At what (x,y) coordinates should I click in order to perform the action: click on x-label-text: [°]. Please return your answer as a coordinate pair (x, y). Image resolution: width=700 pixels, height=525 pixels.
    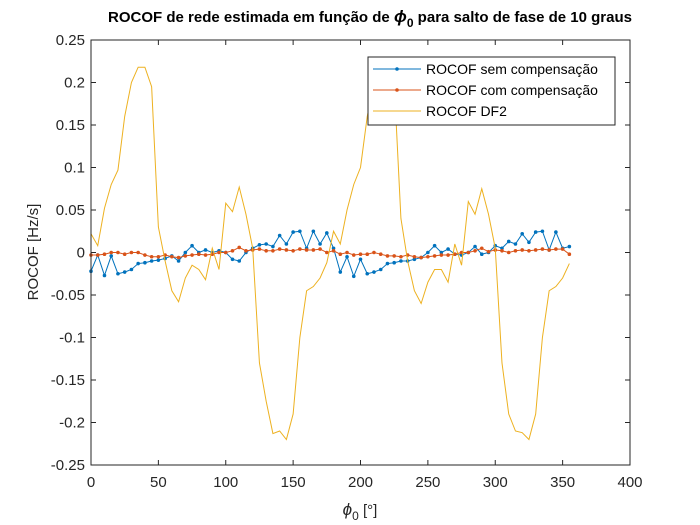
    Looking at the image, I should click on (368, 510).